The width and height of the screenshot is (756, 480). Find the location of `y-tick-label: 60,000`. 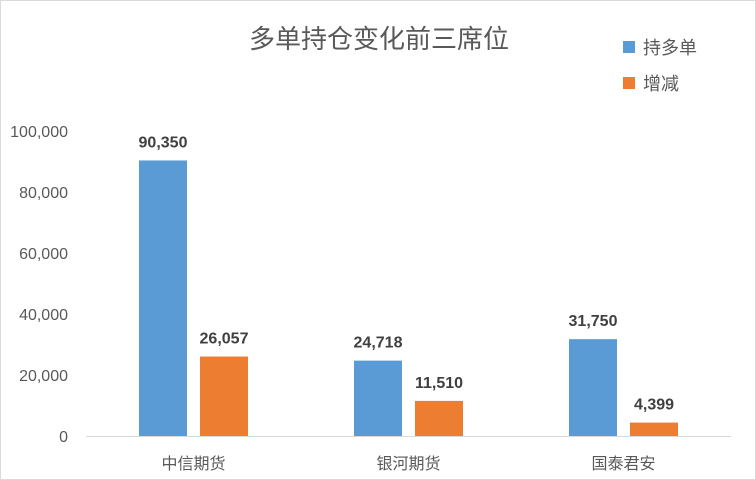

y-tick-label: 60,000 is located at coordinates (43, 254).